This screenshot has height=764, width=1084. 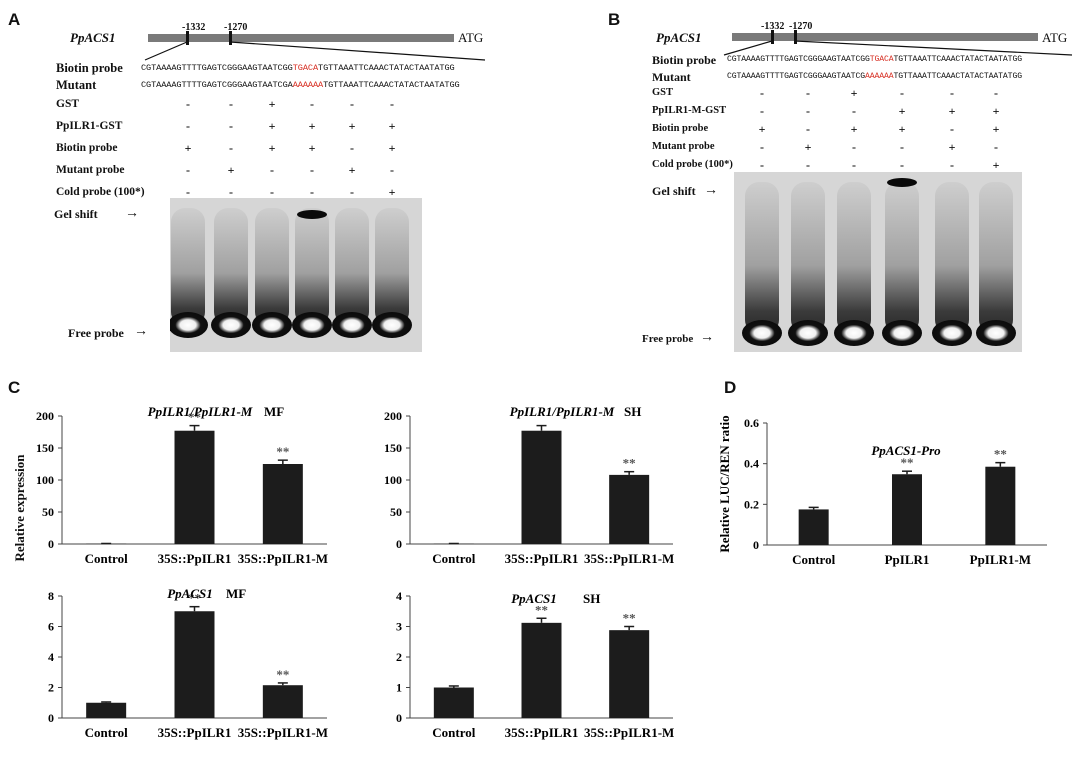 I want to click on panel-label-b: B, so click(x=614, y=19).